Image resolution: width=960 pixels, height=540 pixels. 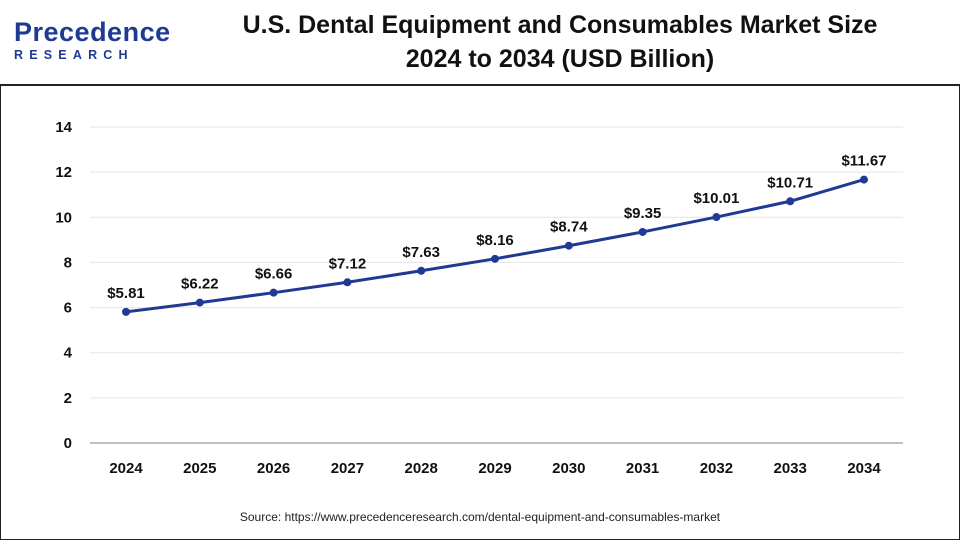 What do you see at coordinates (347, 282) in the screenshot?
I see `data-point-2027` at bounding box center [347, 282].